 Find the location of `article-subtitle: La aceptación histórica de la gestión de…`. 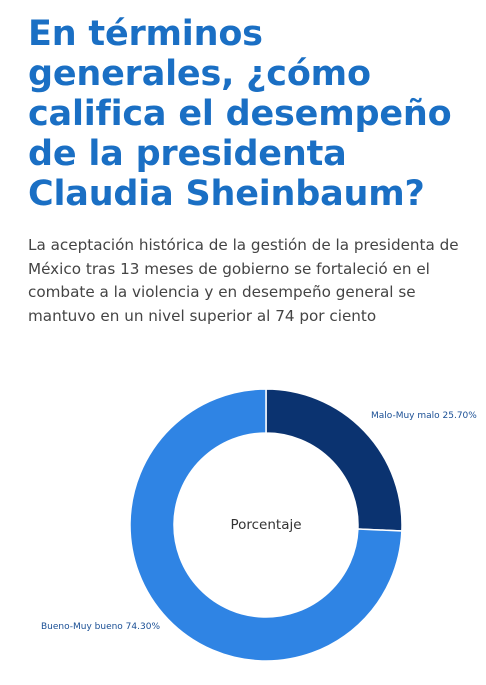

article-subtitle: La aceptación histórica de la gestión de… is located at coordinates (243, 280).